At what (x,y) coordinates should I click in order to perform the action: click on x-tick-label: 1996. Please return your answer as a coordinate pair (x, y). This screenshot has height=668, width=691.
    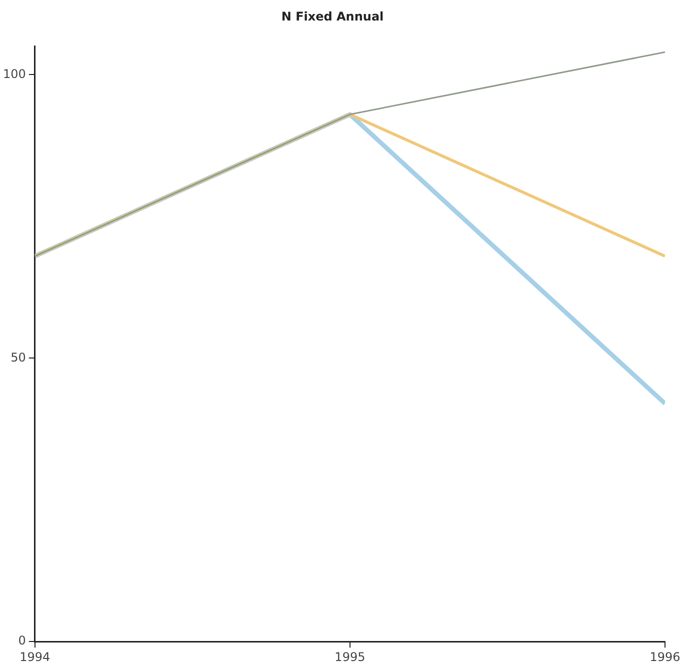
    Looking at the image, I should click on (665, 657).